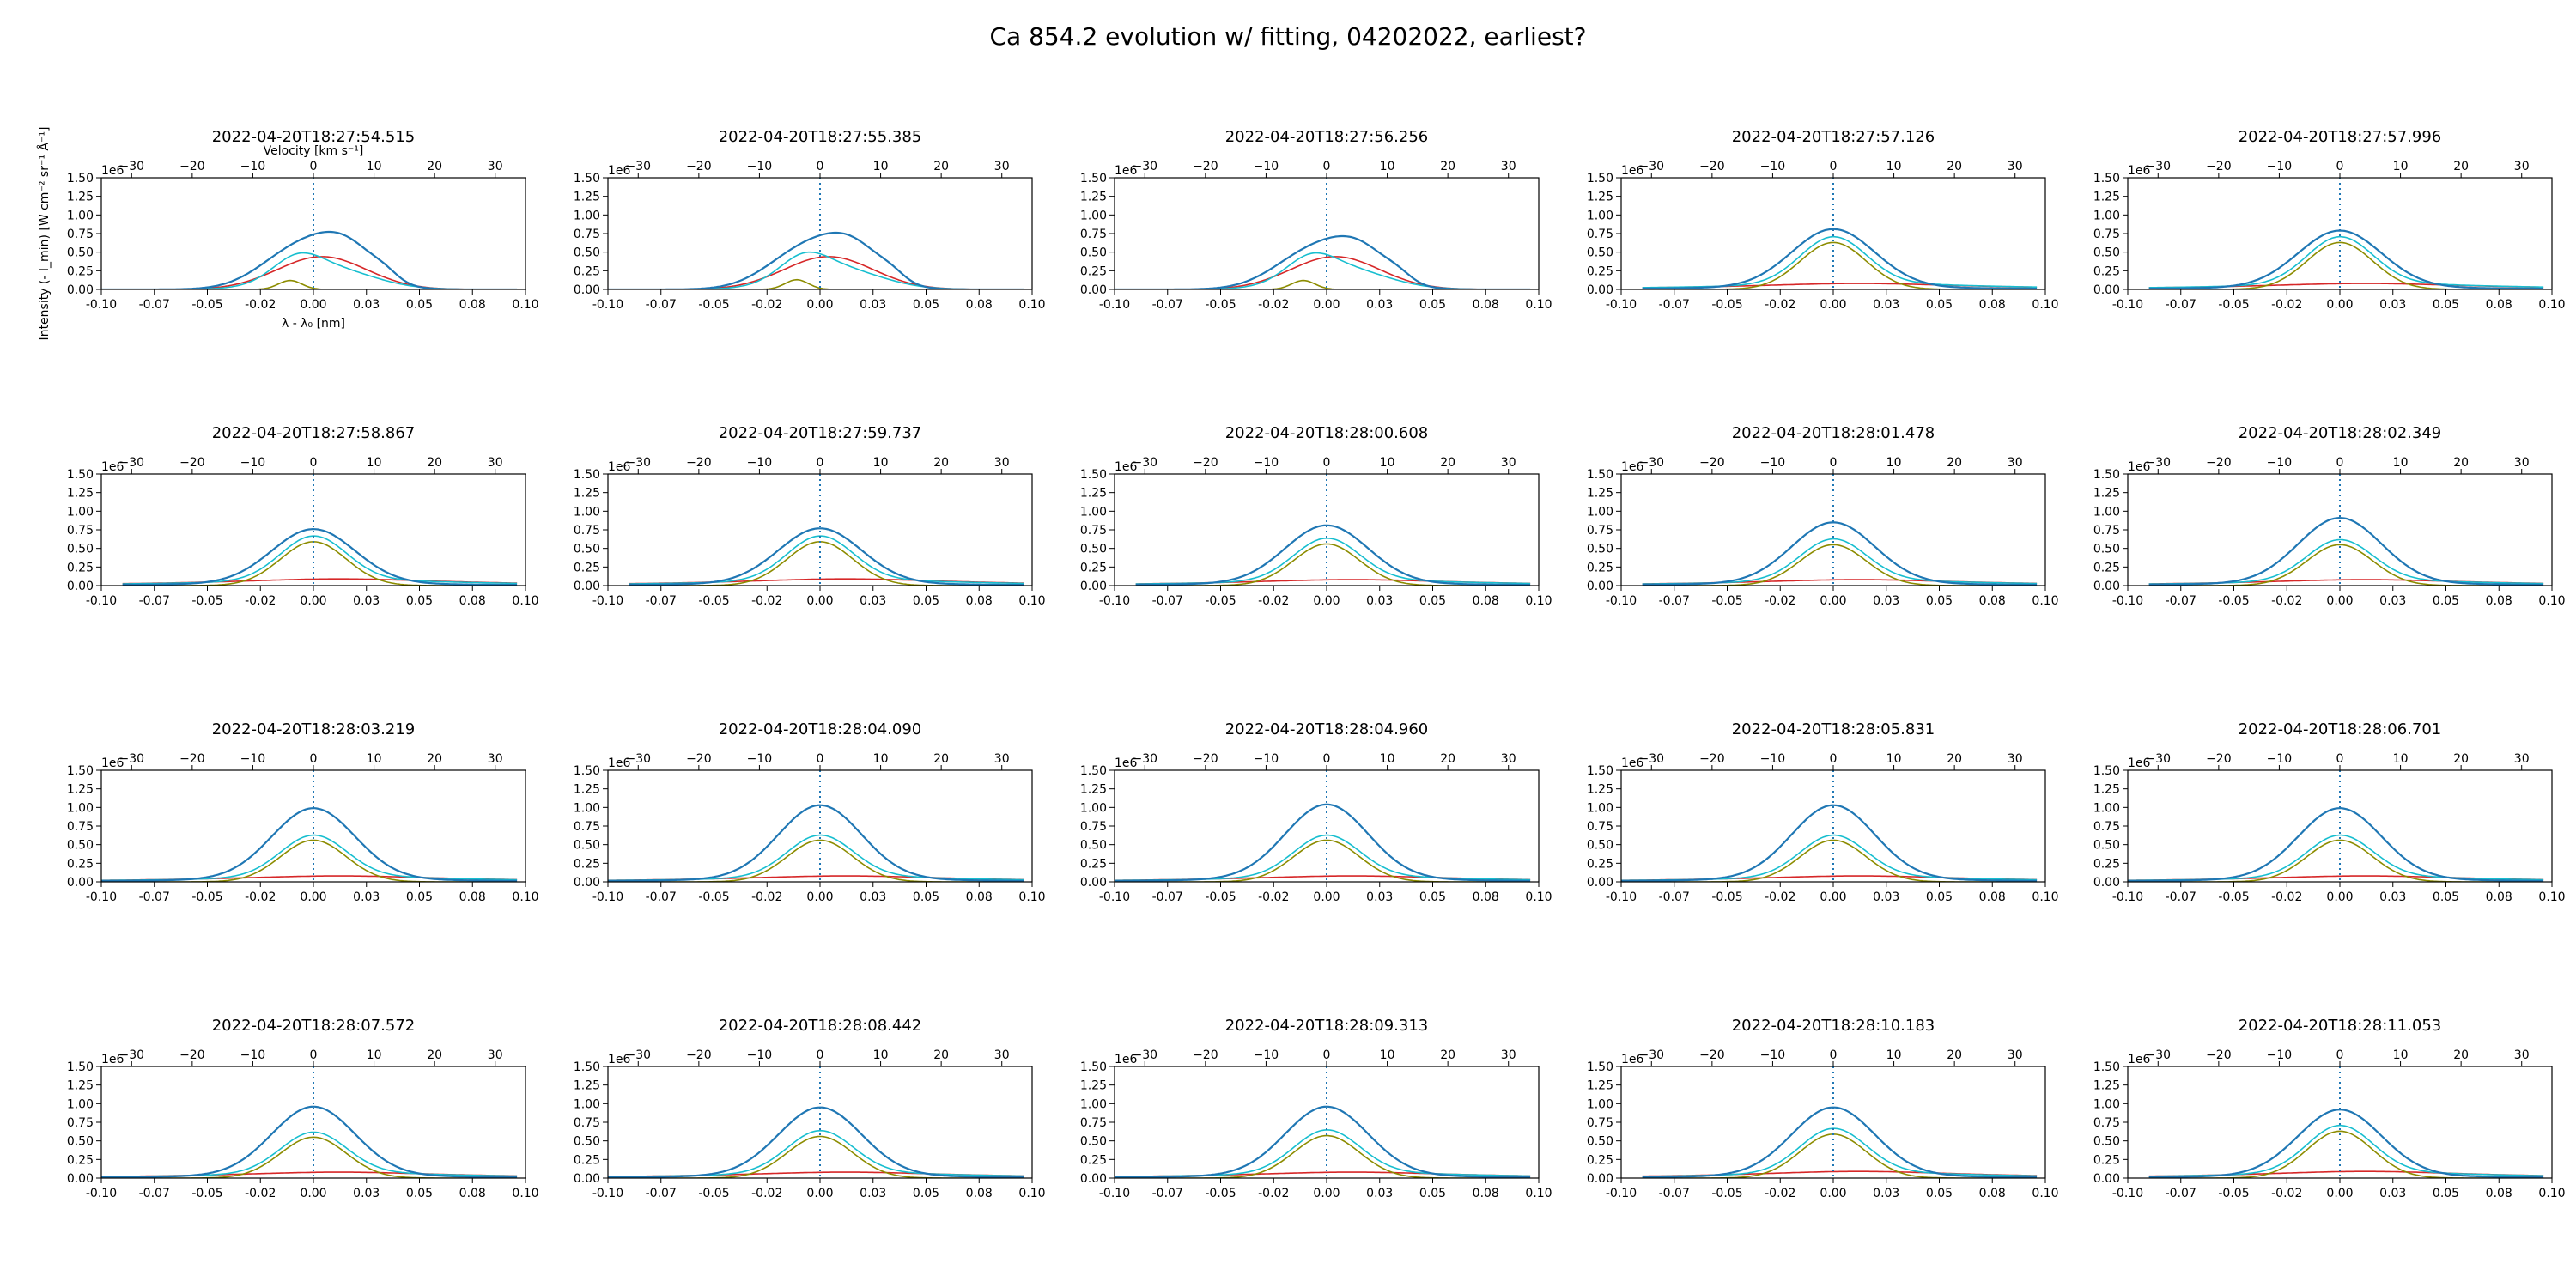 Image resolution: width=2576 pixels, height=1288 pixels. Describe the element at coordinates (2340, 137) in the screenshot. I see `panel-title: 2022-04-20T18:27:57.996` at that location.